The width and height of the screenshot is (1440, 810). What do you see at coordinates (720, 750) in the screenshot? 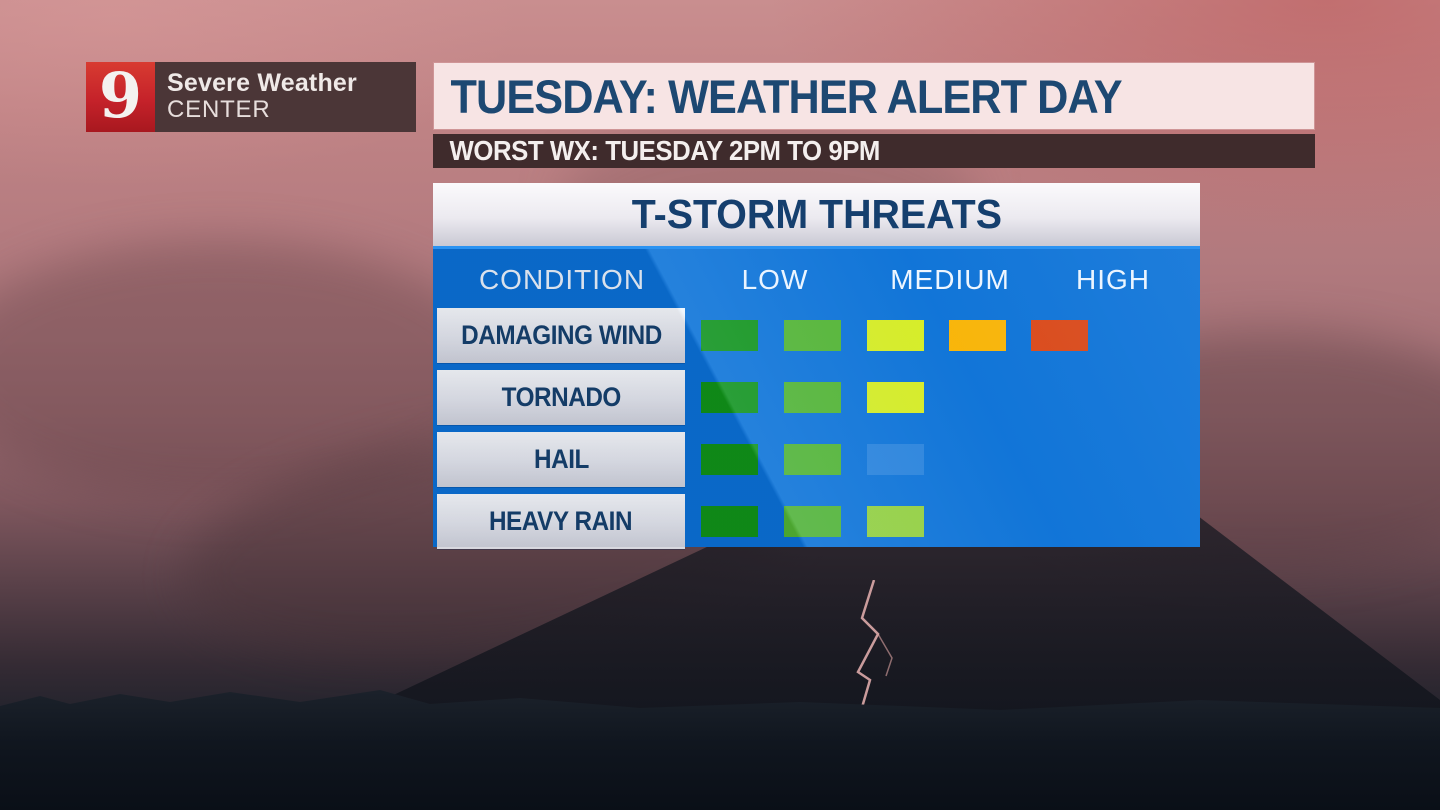
I see `treeline-silhouette` at bounding box center [720, 750].